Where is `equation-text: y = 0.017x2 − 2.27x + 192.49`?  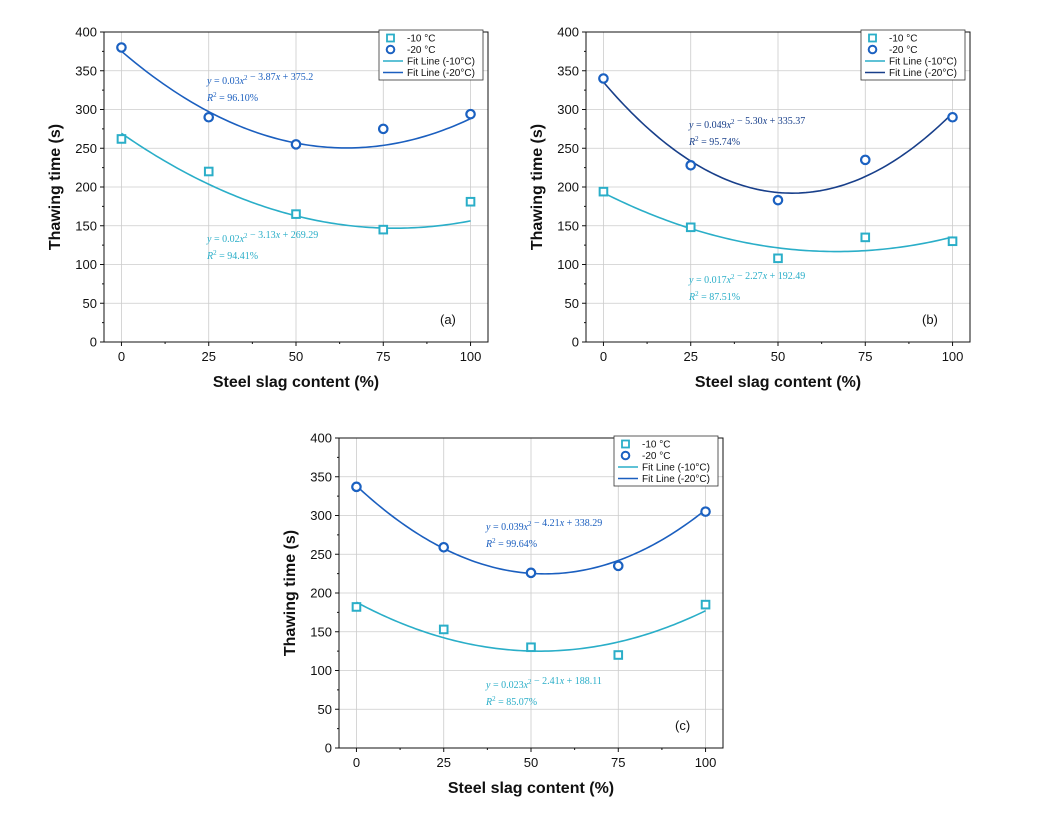
equation-text: y = 0.017x2 − 2.27x + 192.49 is located at coordinates (746, 278).